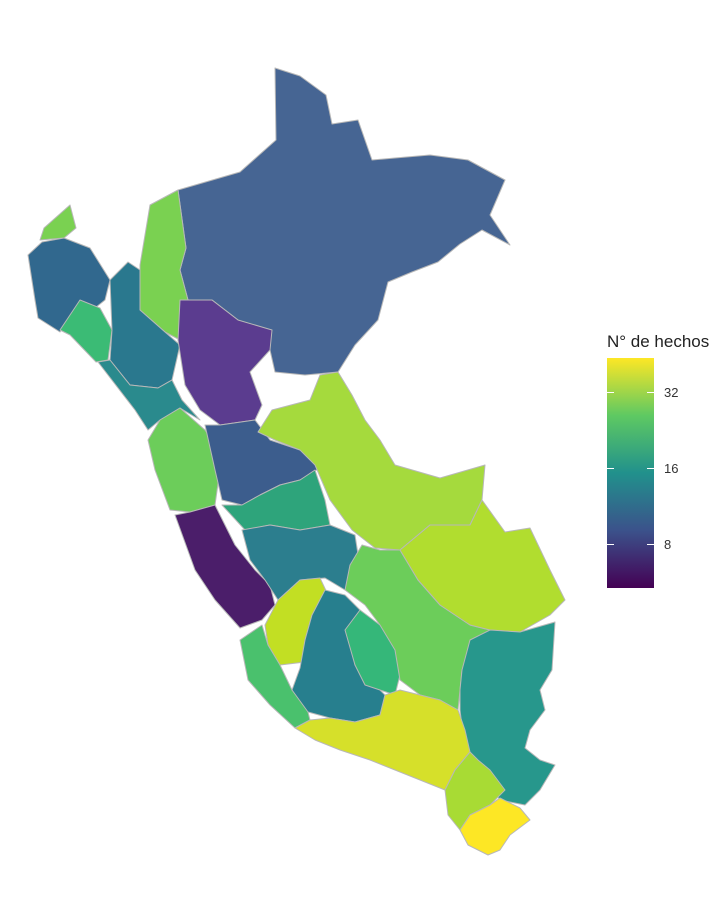  What do you see at coordinates (58, 222) in the screenshot?
I see `region-tumbes` at bounding box center [58, 222].